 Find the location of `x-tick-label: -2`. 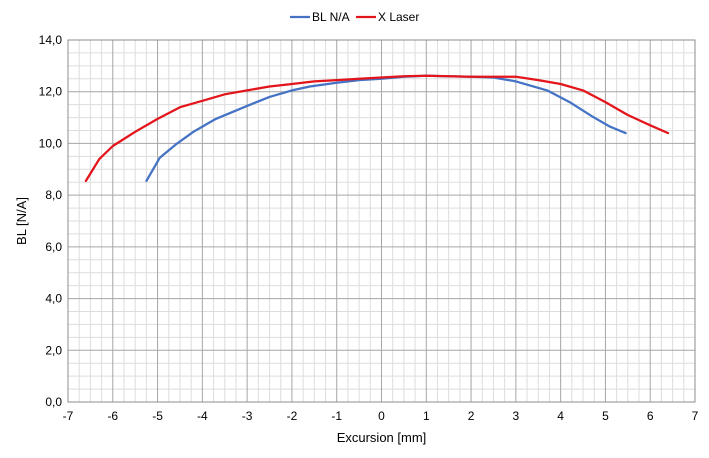

x-tick-label: -2 is located at coordinates (292, 416).